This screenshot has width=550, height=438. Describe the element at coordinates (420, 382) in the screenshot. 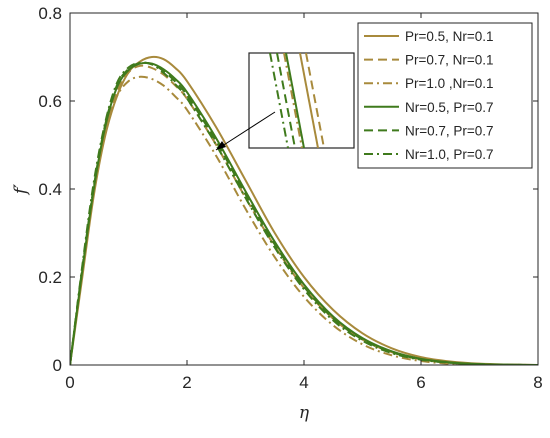

I see `x-tick-label: 6` at that location.